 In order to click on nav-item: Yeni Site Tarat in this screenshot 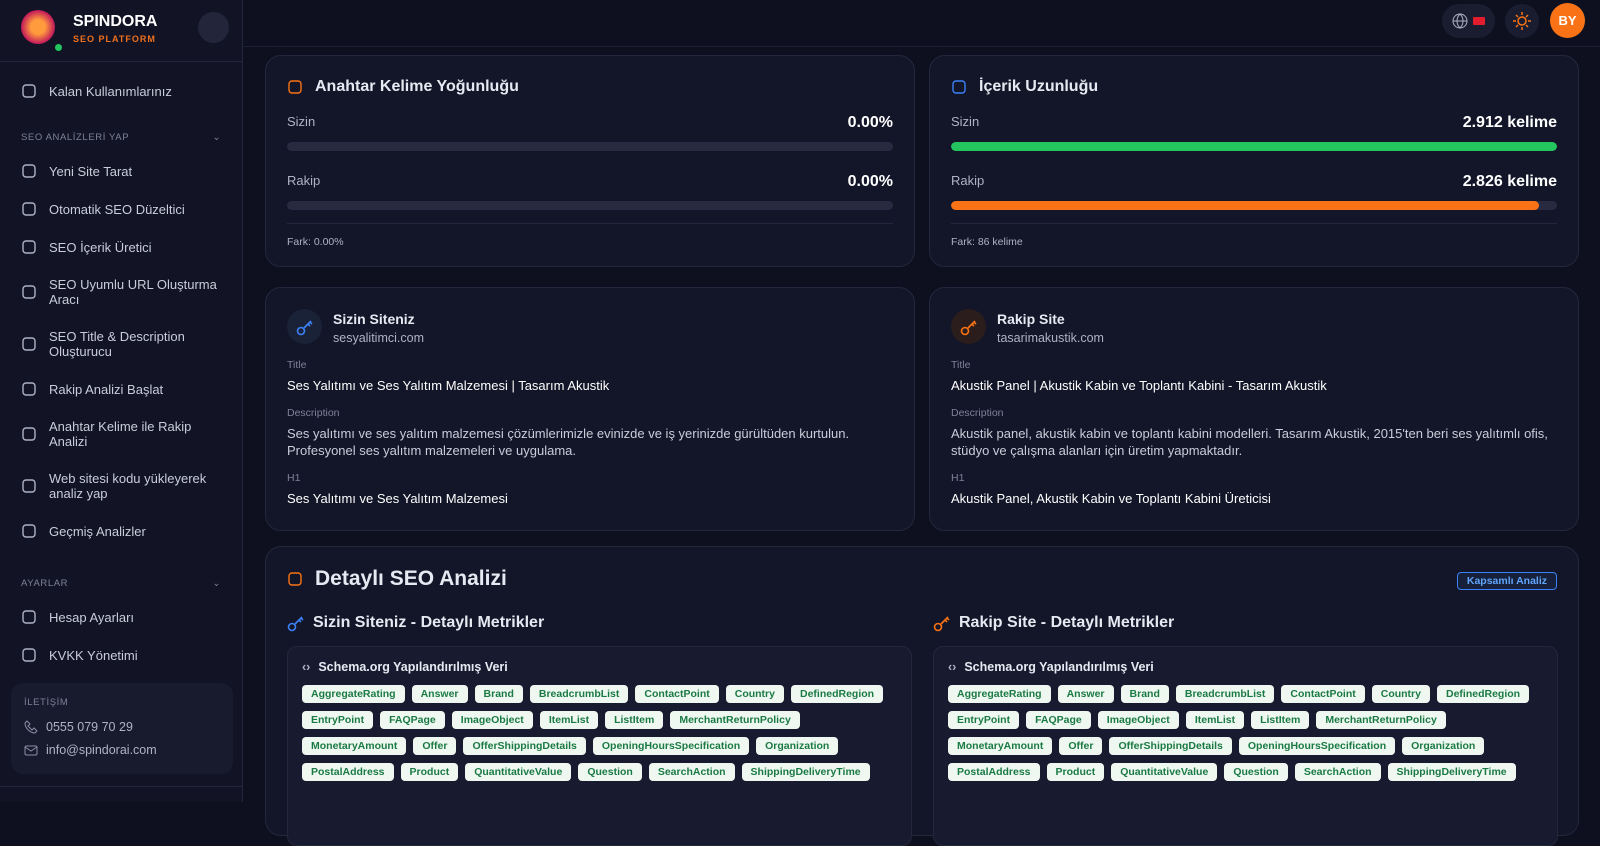, I will do `click(121, 171)`.